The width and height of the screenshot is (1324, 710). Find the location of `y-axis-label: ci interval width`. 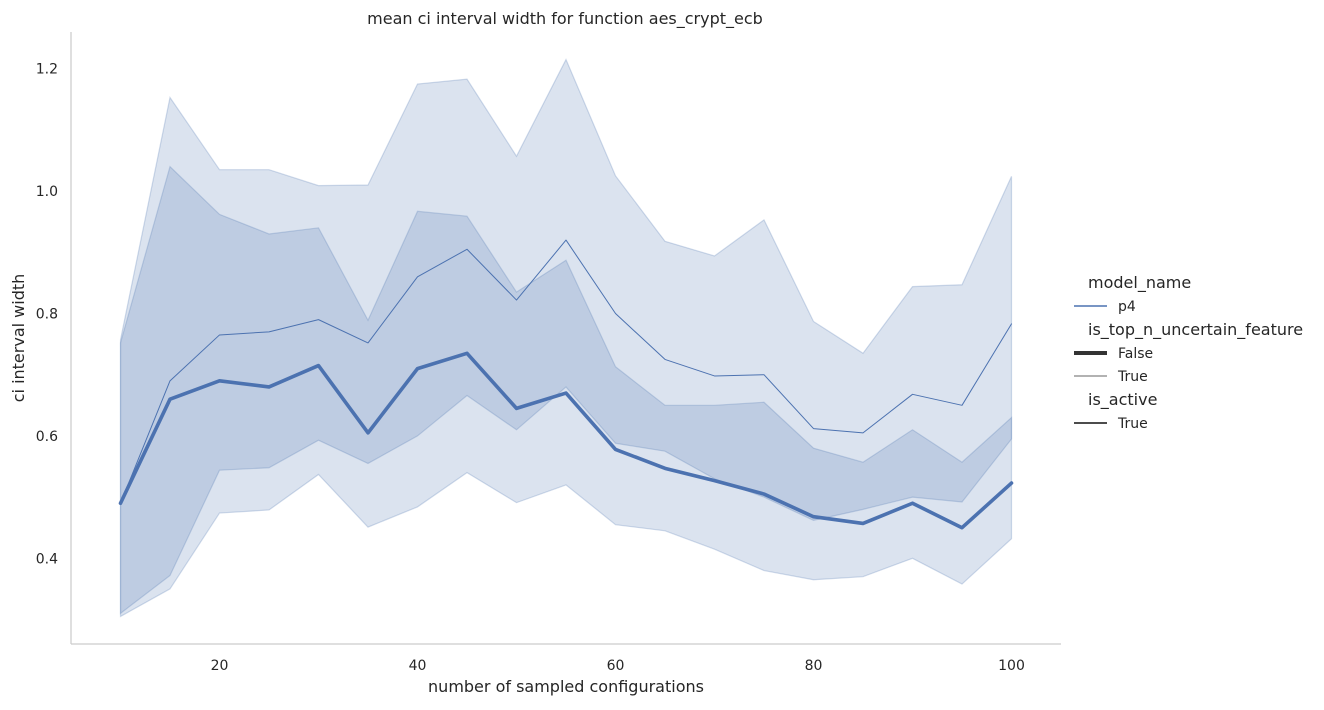

y-axis-label: ci interval width is located at coordinates (18, 338).